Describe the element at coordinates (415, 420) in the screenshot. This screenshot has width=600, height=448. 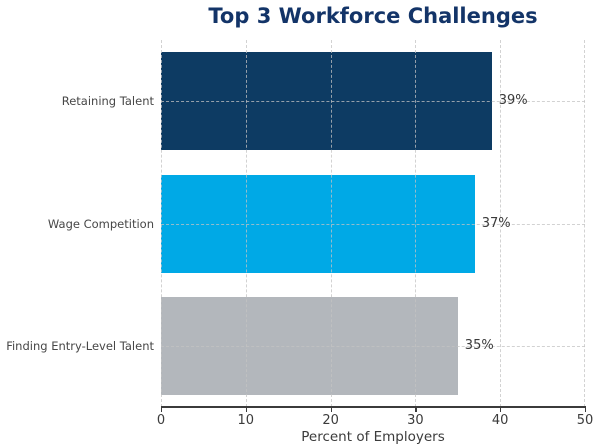
I see `x-tick-label: 30` at that location.